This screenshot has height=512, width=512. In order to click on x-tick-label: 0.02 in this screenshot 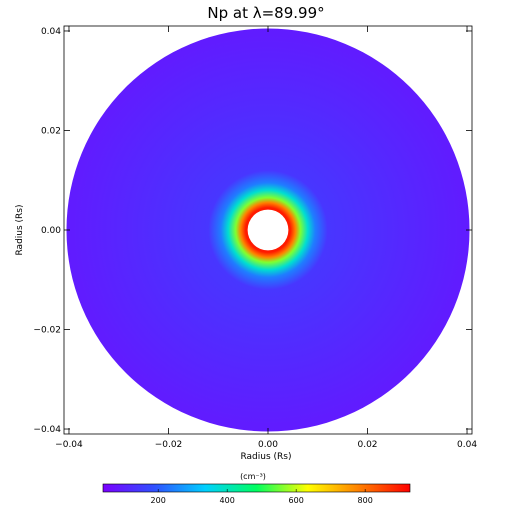, I will do `click(367, 445)`.